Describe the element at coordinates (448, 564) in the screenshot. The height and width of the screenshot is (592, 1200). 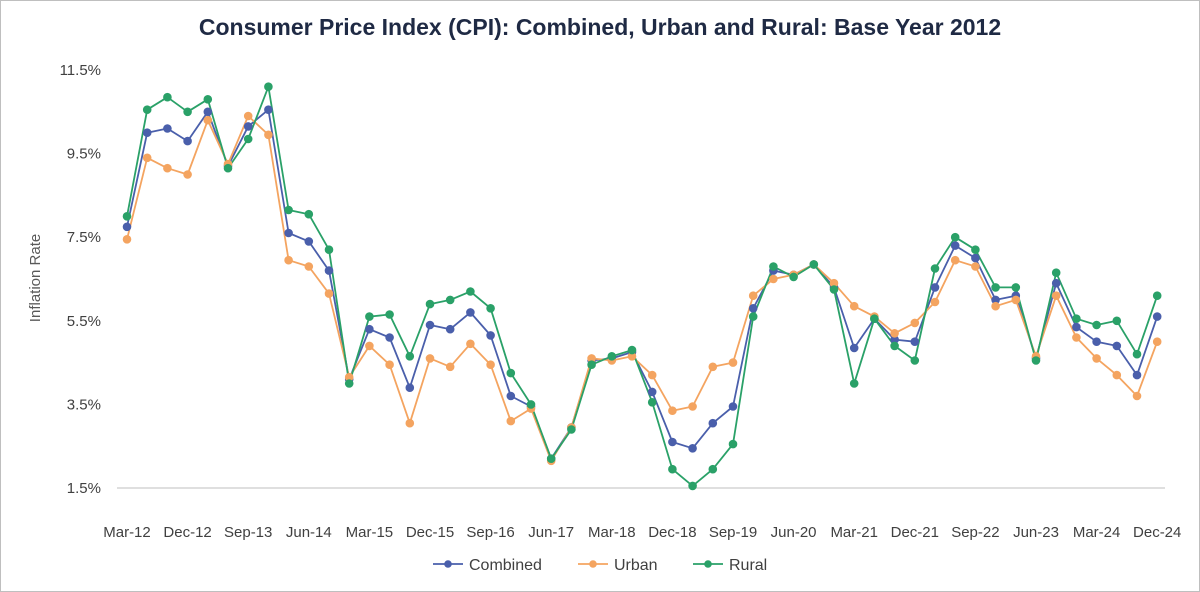
I see `legend-marker-combined` at that location.